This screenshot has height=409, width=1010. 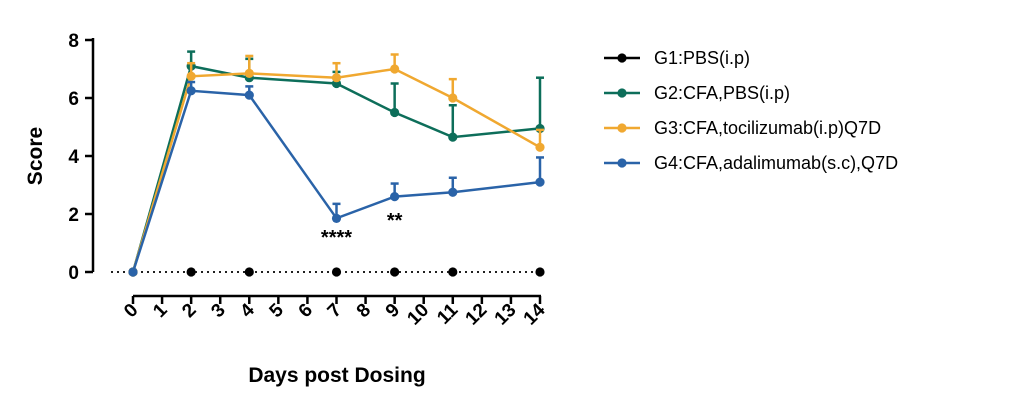 I want to click on annotations: ******, so click(x=362, y=229).